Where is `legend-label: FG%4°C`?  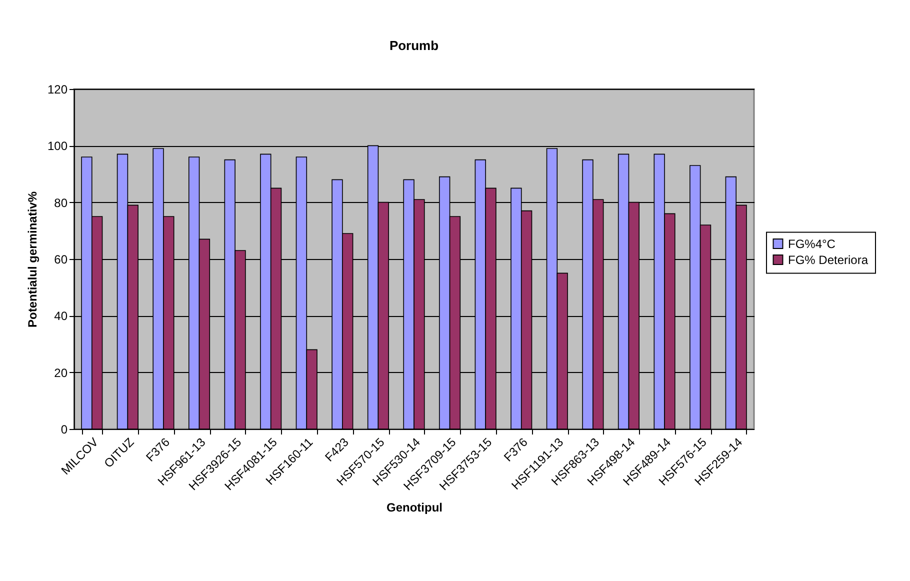 legend-label: FG%4°C is located at coordinates (812, 243).